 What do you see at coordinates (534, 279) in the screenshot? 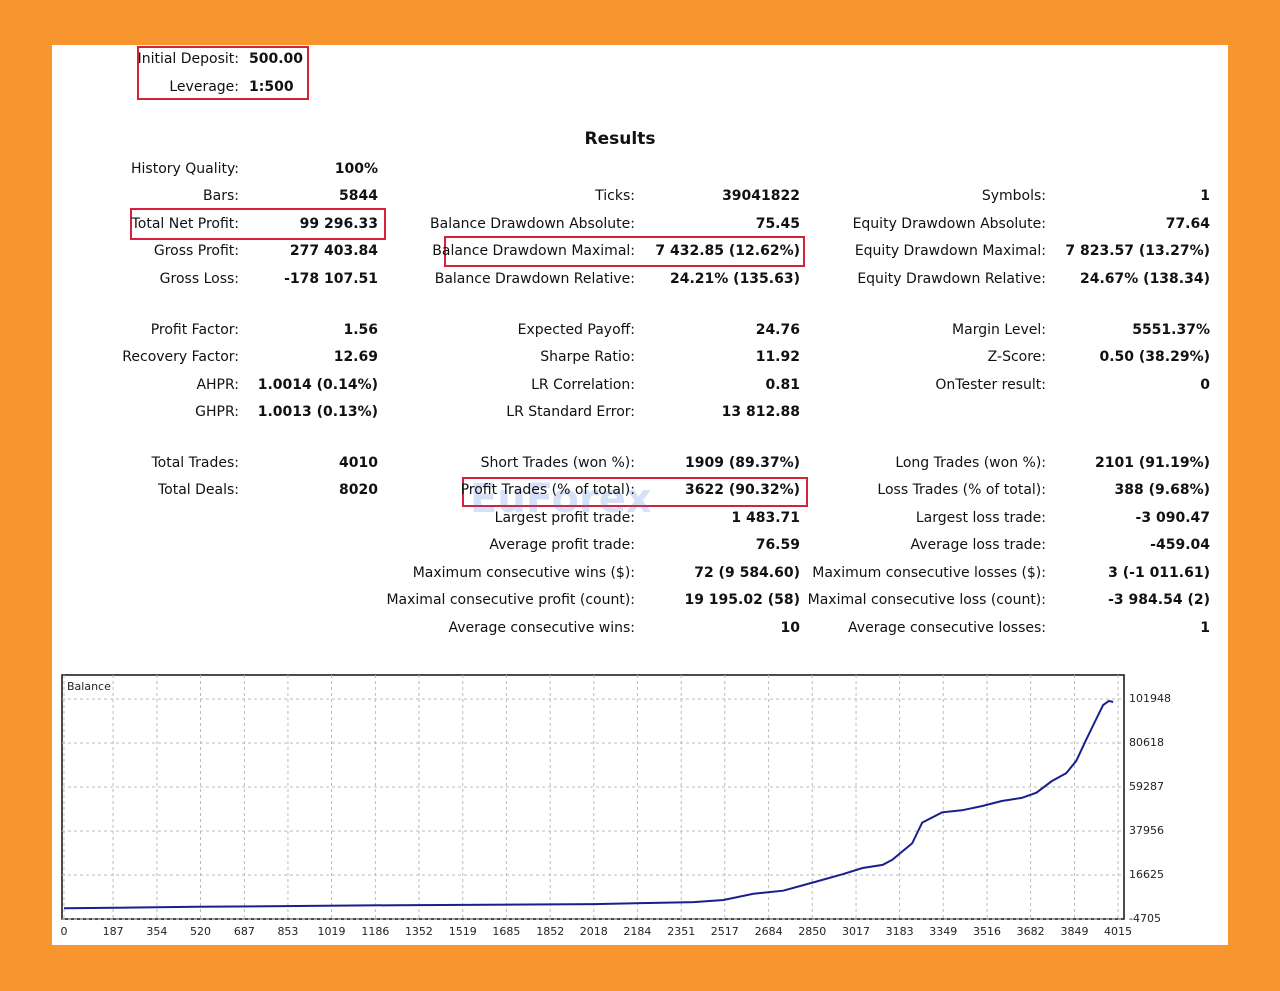
I see `stat-label: Balance Drawdown Relative:` at bounding box center [534, 279].